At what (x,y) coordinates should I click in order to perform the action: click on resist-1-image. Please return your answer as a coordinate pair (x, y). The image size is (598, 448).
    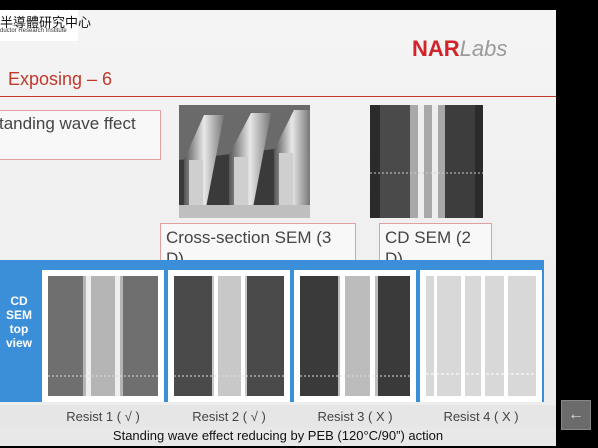
    Looking at the image, I should click on (103, 336).